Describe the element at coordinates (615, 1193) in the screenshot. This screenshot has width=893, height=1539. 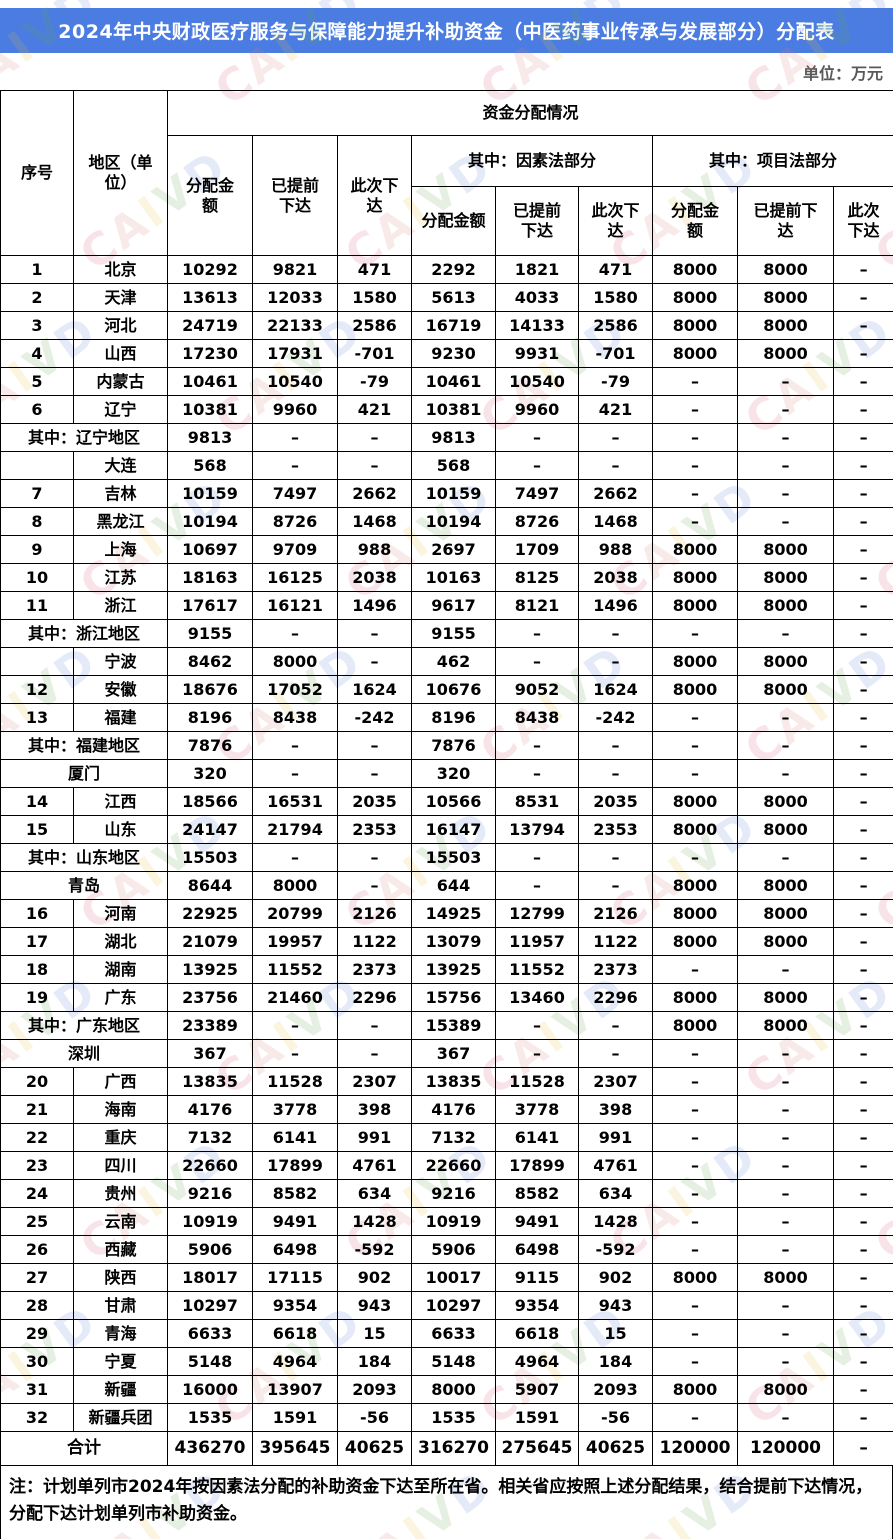
I see `value-cell: 634` at that location.